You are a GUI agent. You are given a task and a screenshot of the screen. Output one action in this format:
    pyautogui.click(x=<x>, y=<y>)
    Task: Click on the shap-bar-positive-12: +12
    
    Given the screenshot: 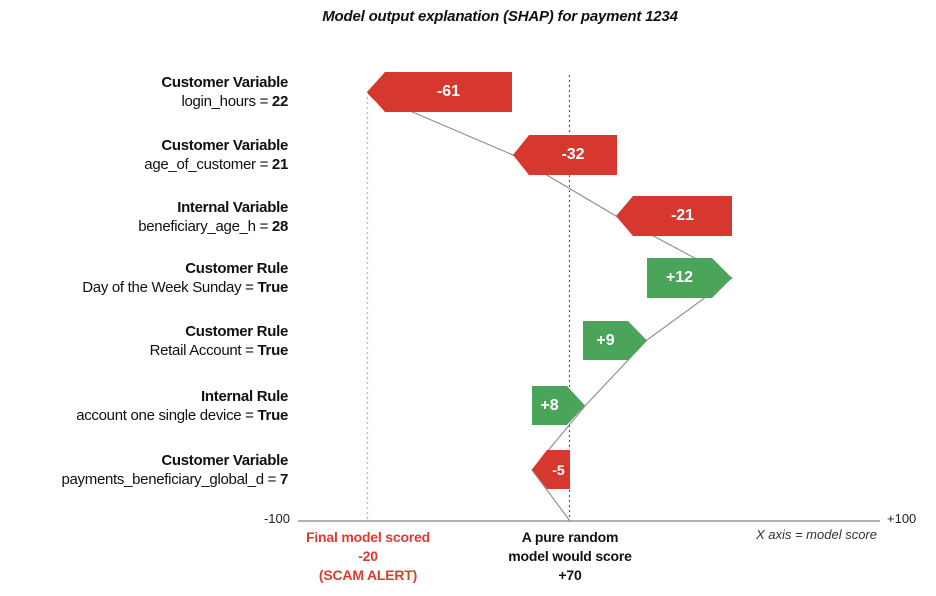 What is the action you would take?
    pyautogui.click(x=689, y=278)
    